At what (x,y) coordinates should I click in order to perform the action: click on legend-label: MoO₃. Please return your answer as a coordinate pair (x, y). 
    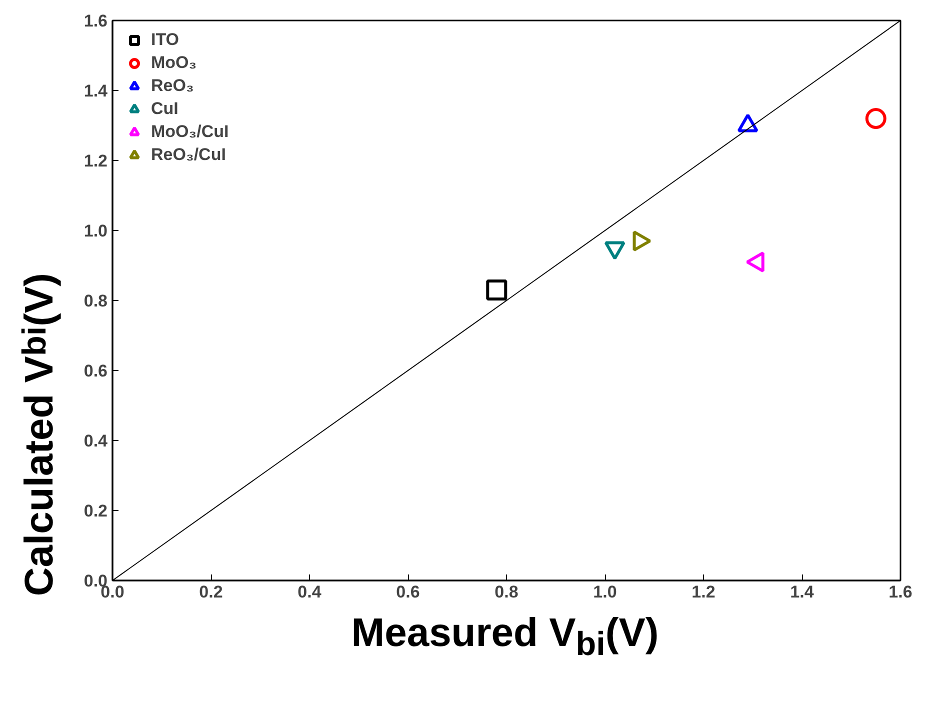
    Looking at the image, I should click on (174, 63).